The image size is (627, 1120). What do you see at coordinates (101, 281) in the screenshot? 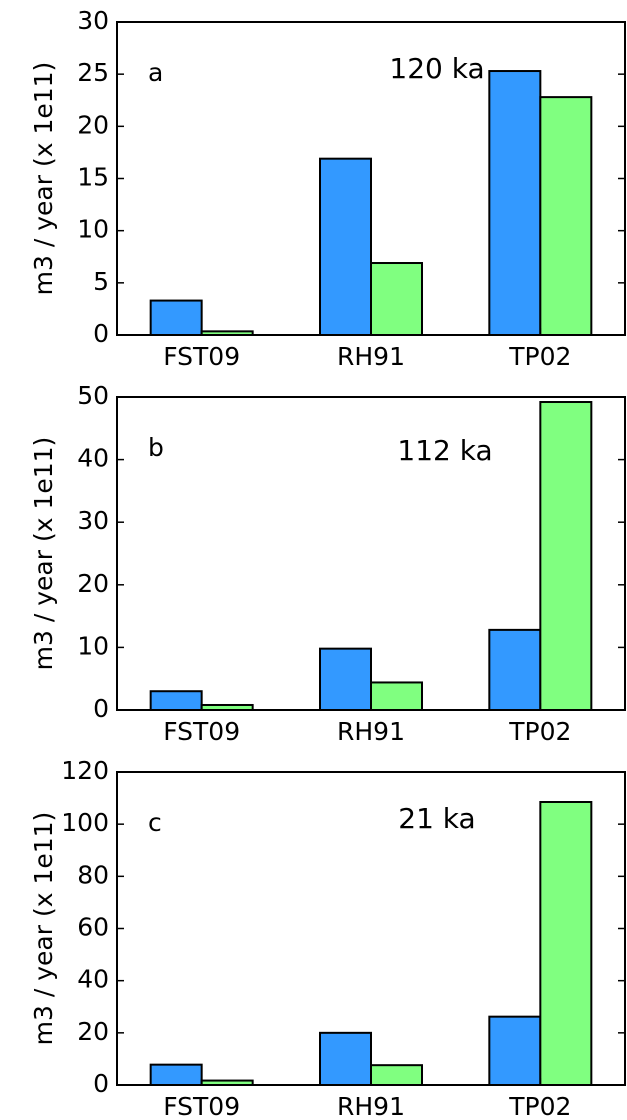
I see `y-tick-label: 5` at bounding box center [101, 281].